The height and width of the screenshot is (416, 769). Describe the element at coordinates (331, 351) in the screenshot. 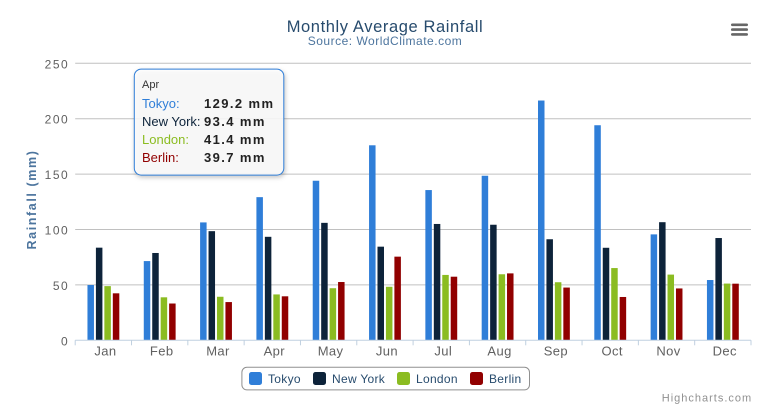

I see `svg-text: May` at that location.